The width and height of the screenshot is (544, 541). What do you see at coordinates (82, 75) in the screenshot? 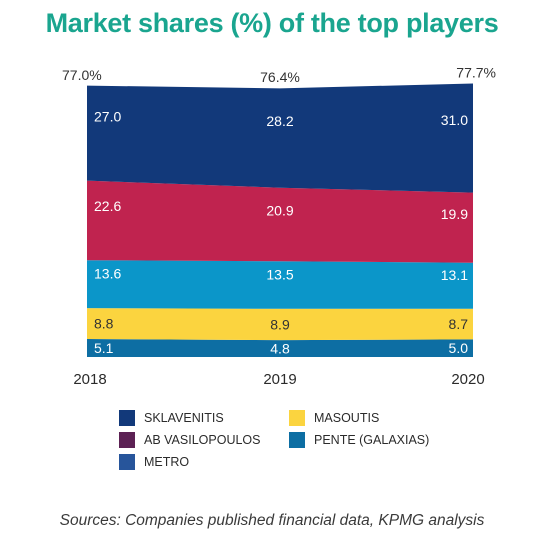
I see `total-label-2018: 77.0%` at bounding box center [82, 75].